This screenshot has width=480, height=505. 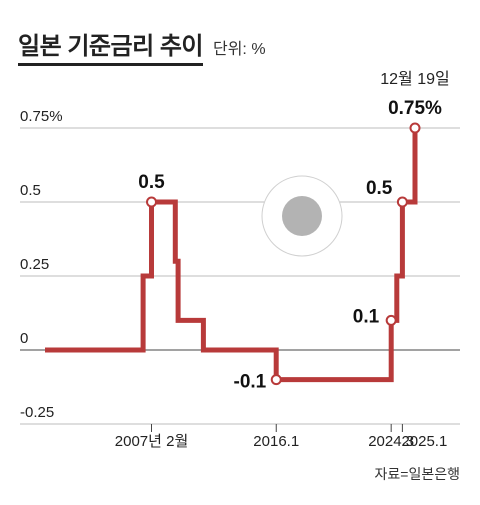 I want to click on unit-label: 단위: %, so click(x=239, y=49).